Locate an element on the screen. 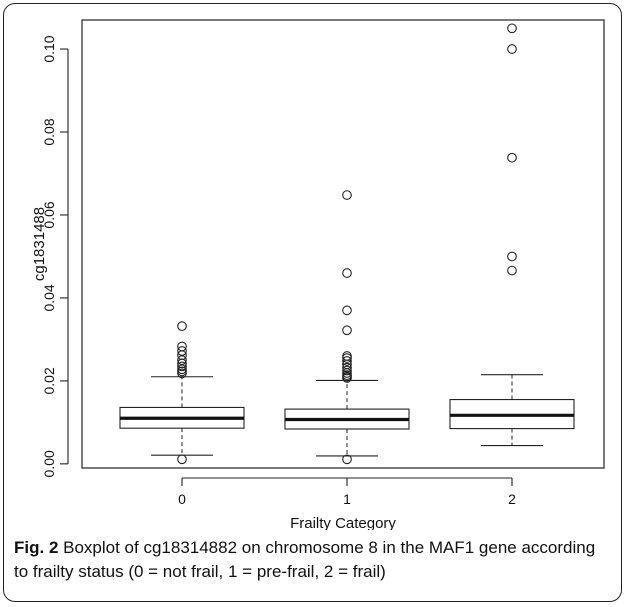 This screenshot has width=627, height=607. y-axis: 0.00 0.02 0.04 0.06 0.08 0.10 is located at coordinates (55, 256).